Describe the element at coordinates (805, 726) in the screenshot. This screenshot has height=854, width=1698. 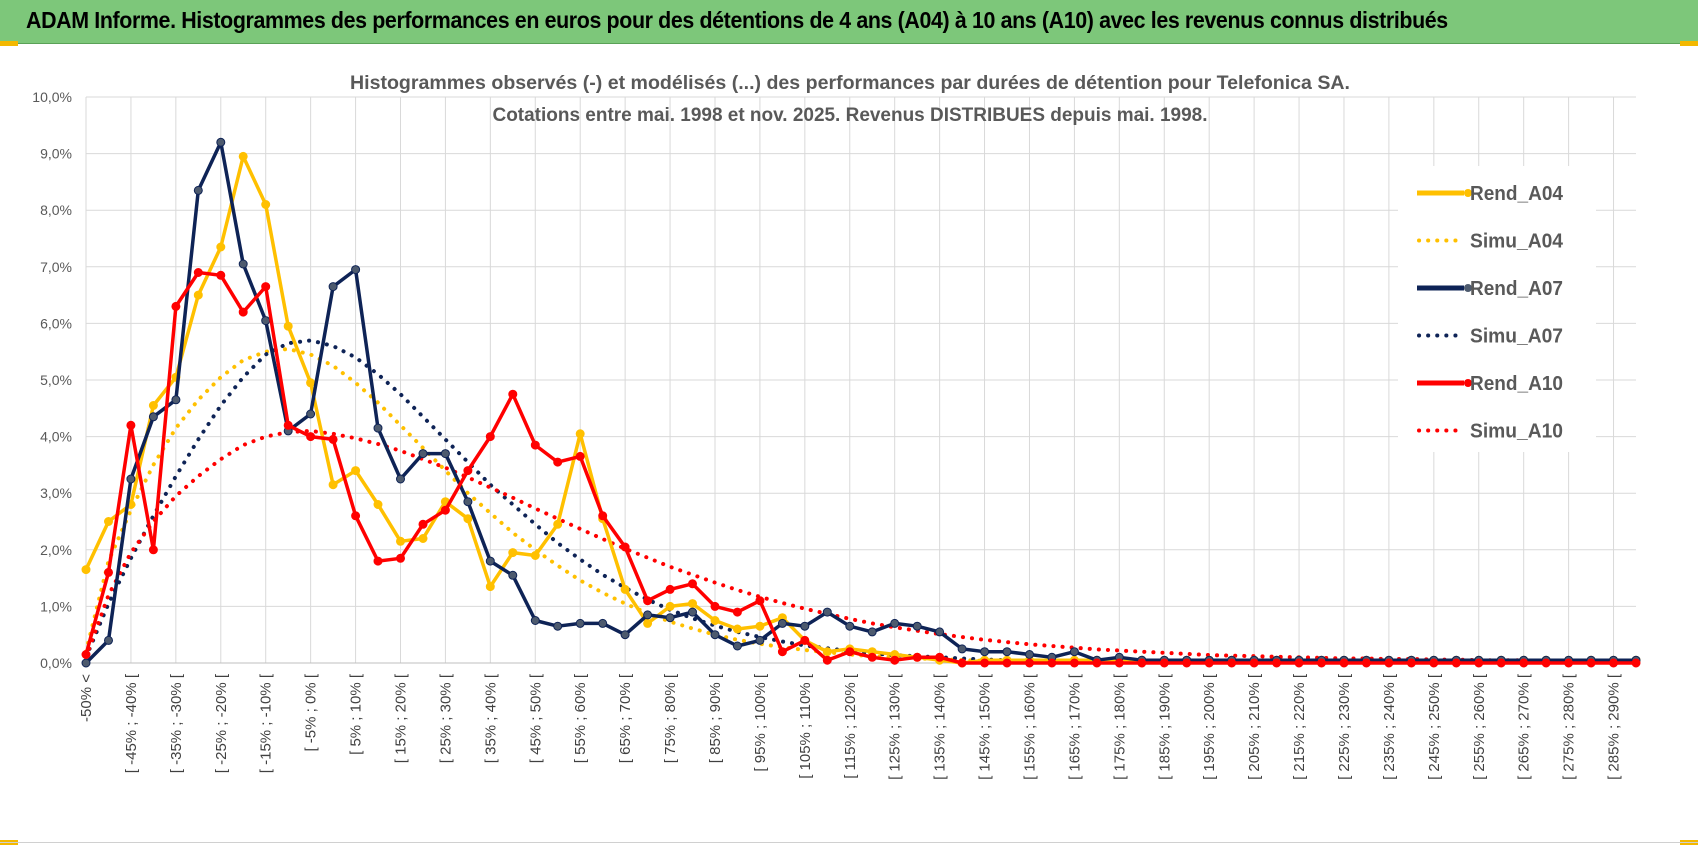
I see `x-tick-label: [ 105% ; 110% [` at that location.